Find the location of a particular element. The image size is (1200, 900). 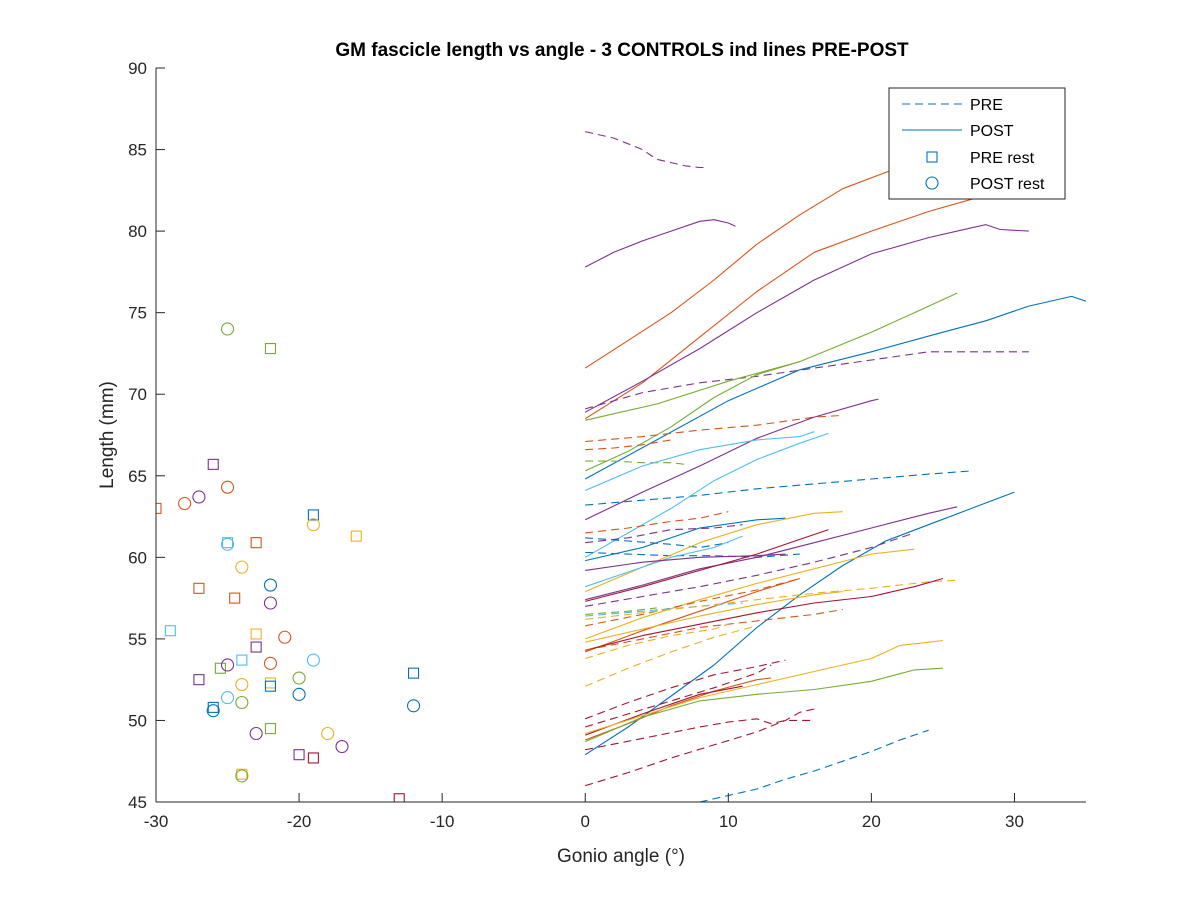

legend-label: POST is located at coordinates (992, 131).